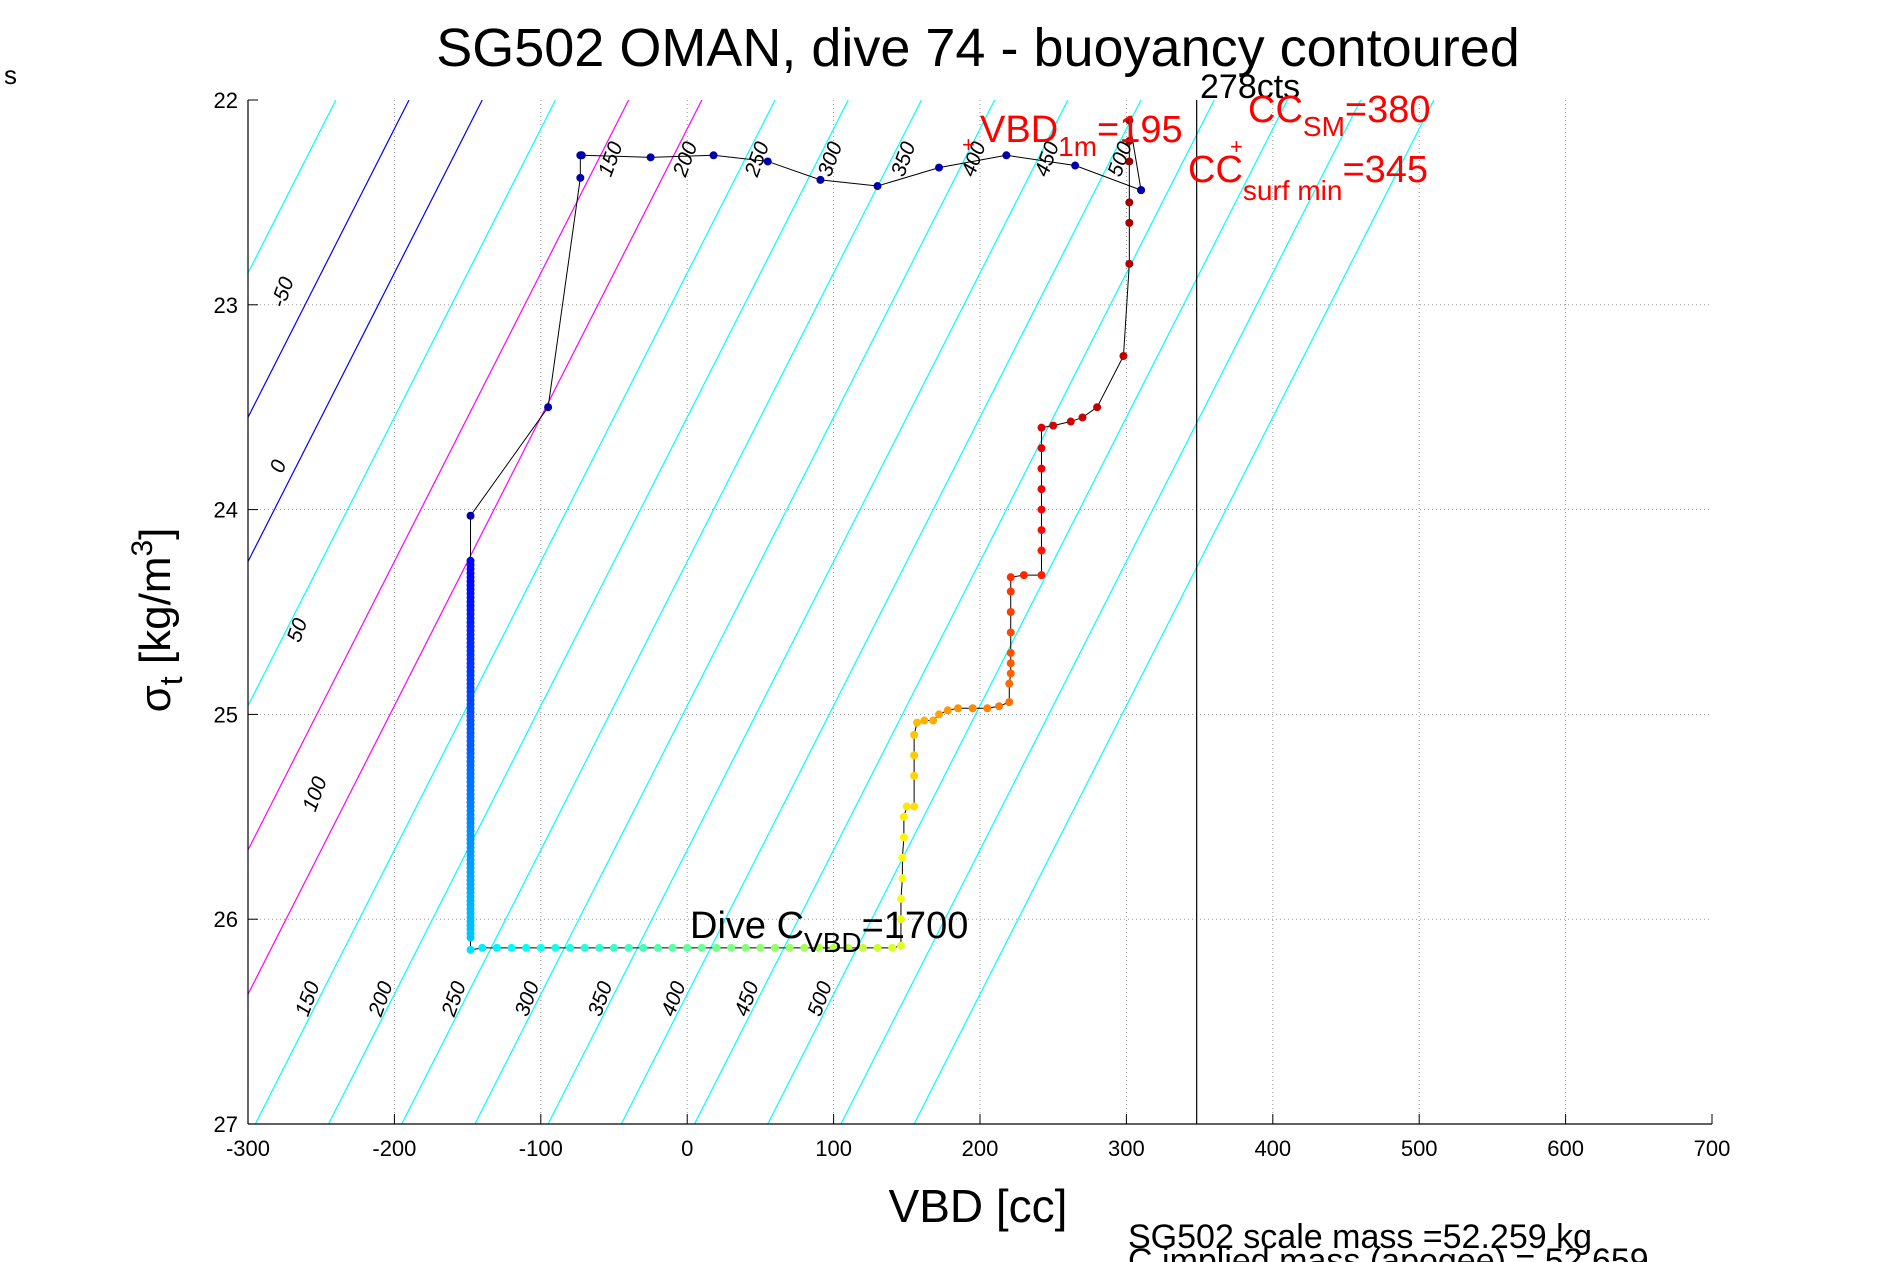 This screenshot has height=1262, width=1891. What do you see at coordinates (155, 534) in the screenshot?
I see `y-axis-units-close: ]` at bounding box center [155, 534].